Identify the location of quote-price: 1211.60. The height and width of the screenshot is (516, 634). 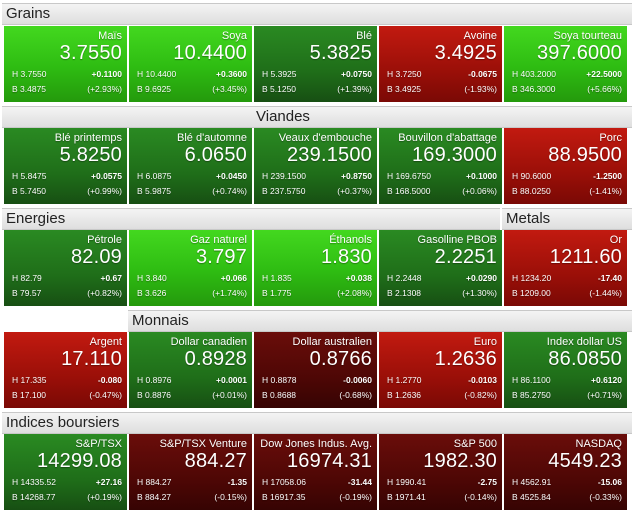
(585, 257).